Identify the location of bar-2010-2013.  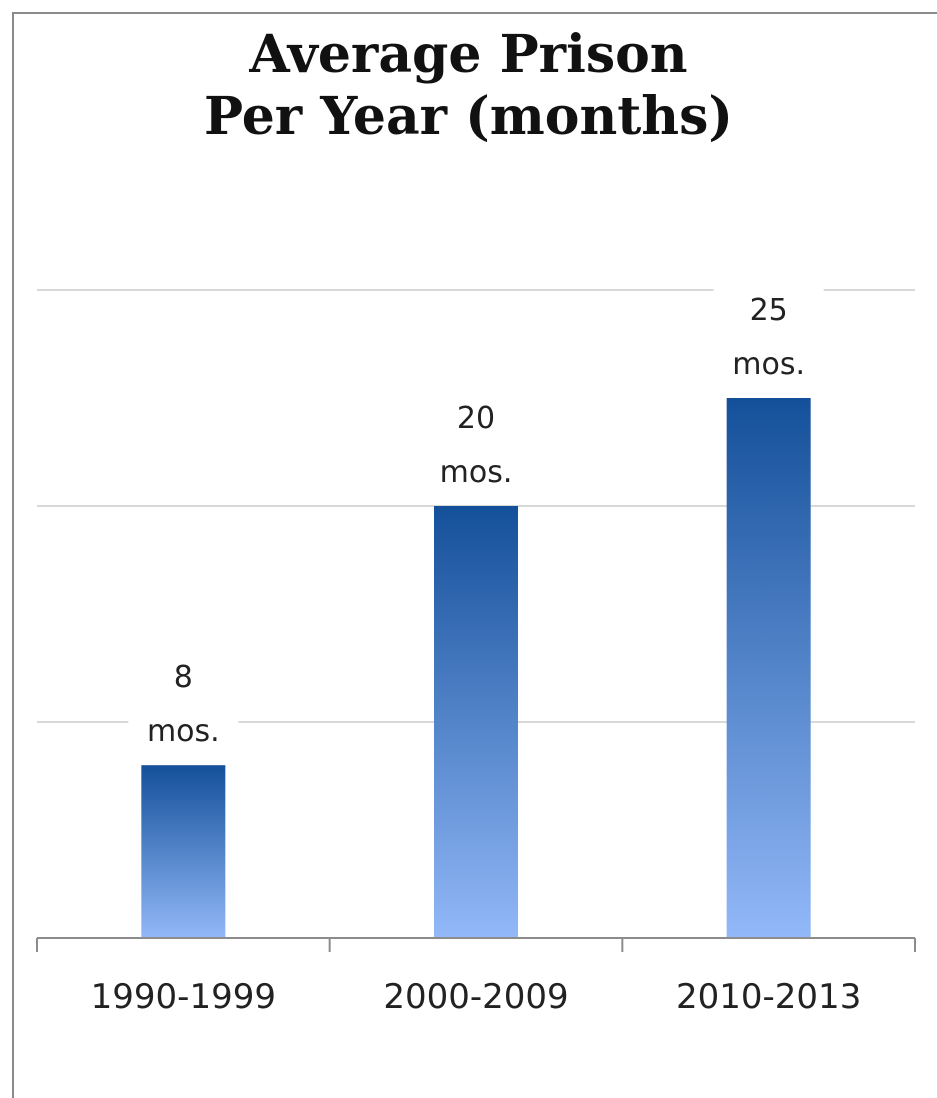
(768, 668).